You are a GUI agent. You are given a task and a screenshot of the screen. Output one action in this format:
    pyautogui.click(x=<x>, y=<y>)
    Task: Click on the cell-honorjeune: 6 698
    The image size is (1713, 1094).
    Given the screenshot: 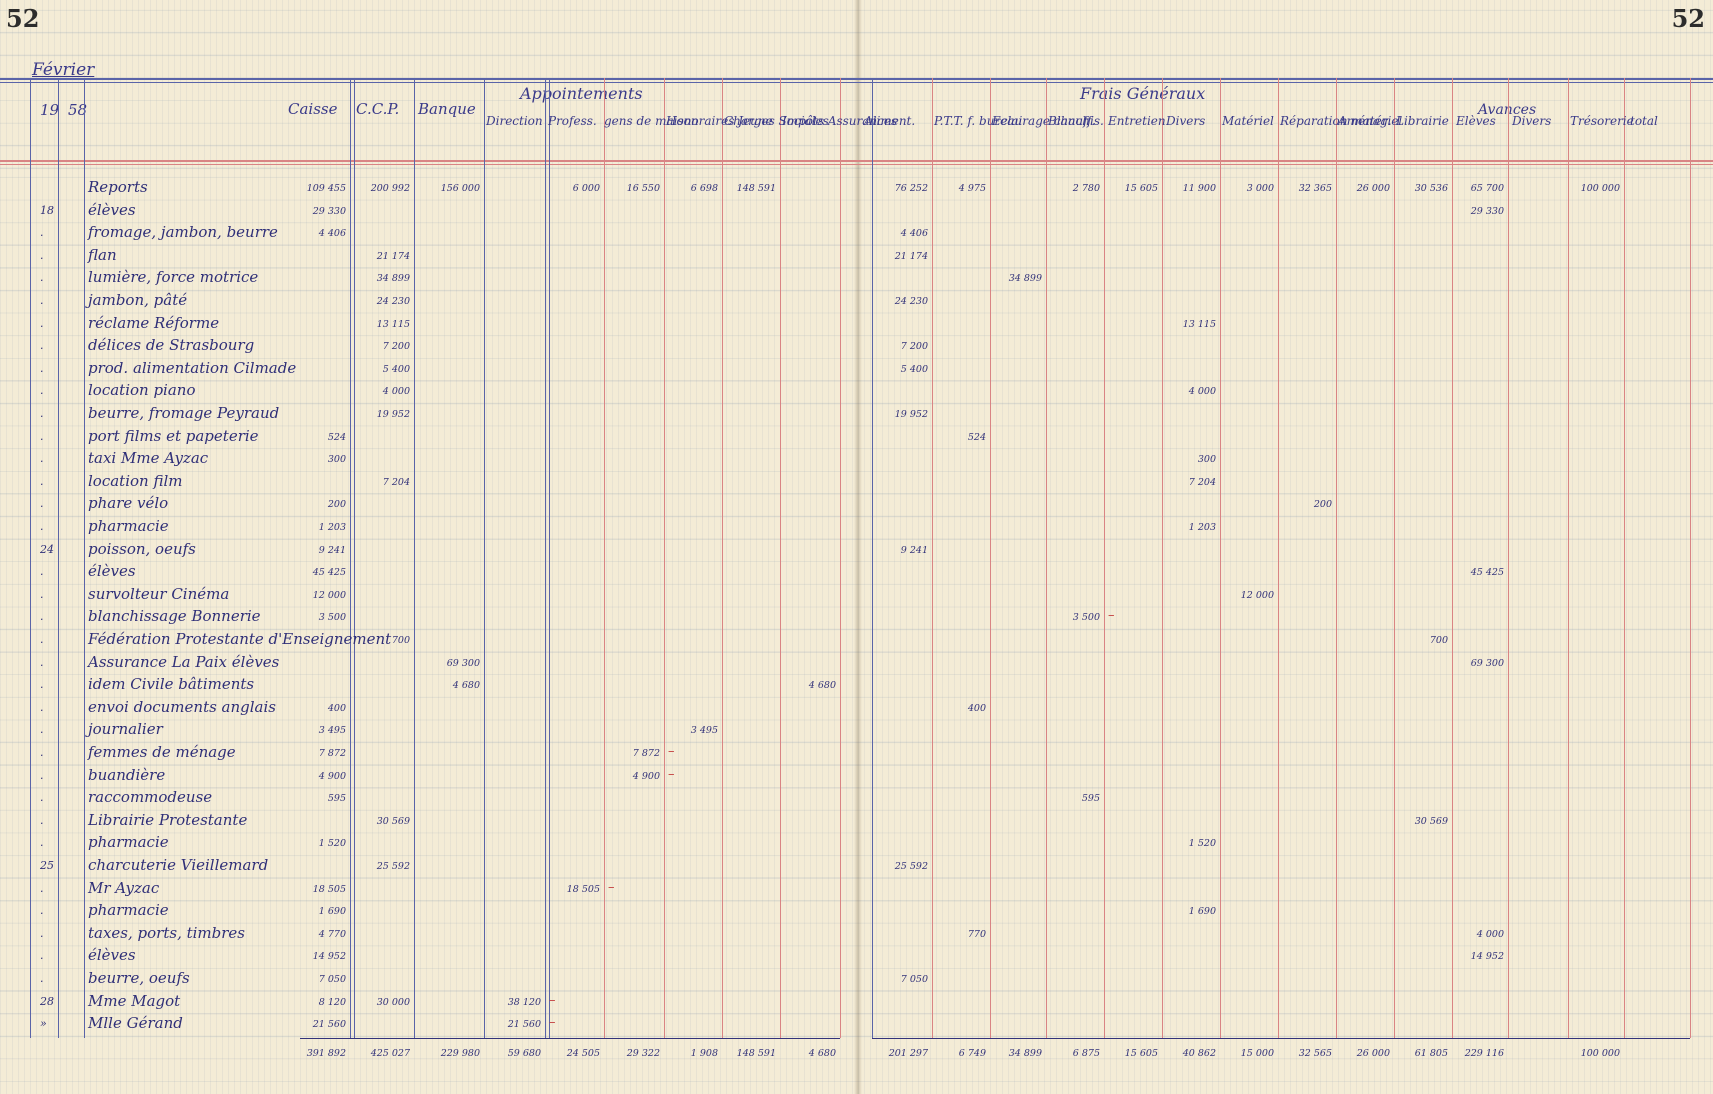 What is the action you would take?
    pyautogui.click(x=704, y=188)
    